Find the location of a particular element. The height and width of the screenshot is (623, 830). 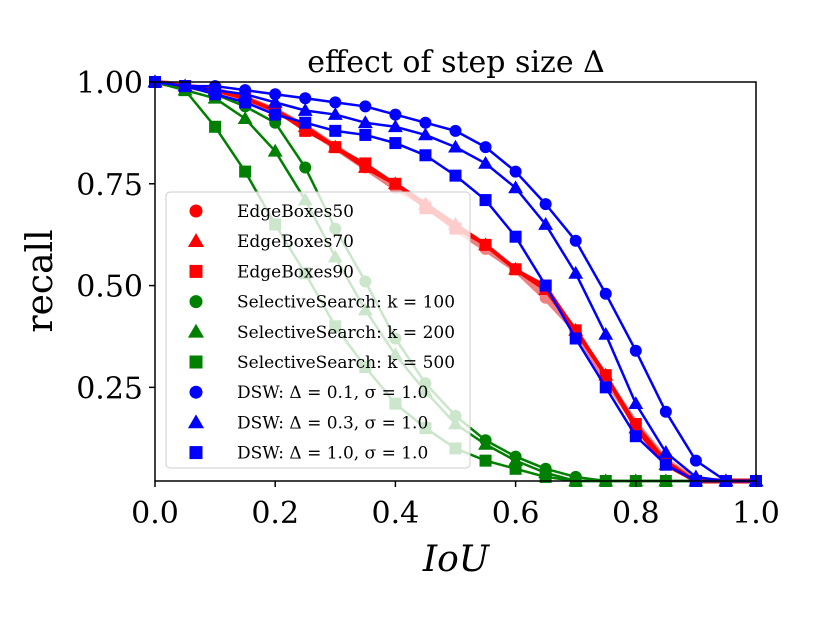

y-tick-label: 0.50 is located at coordinates (109, 287).